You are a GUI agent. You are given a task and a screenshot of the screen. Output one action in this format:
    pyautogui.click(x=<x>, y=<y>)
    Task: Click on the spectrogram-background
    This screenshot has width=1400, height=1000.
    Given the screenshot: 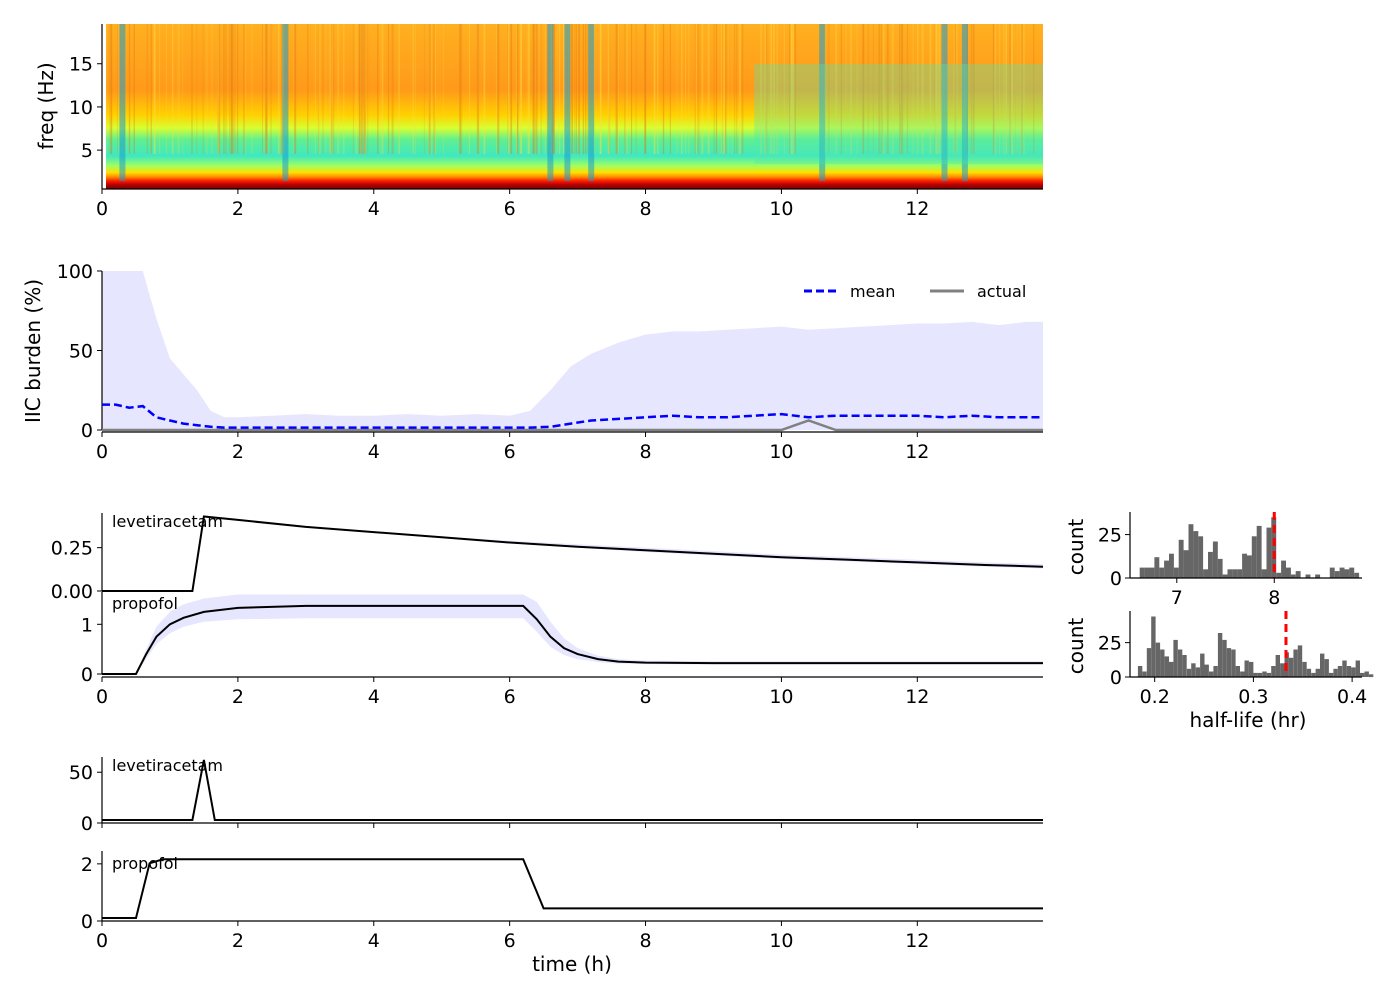 What is the action you would take?
    pyautogui.click(x=574, y=106)
    